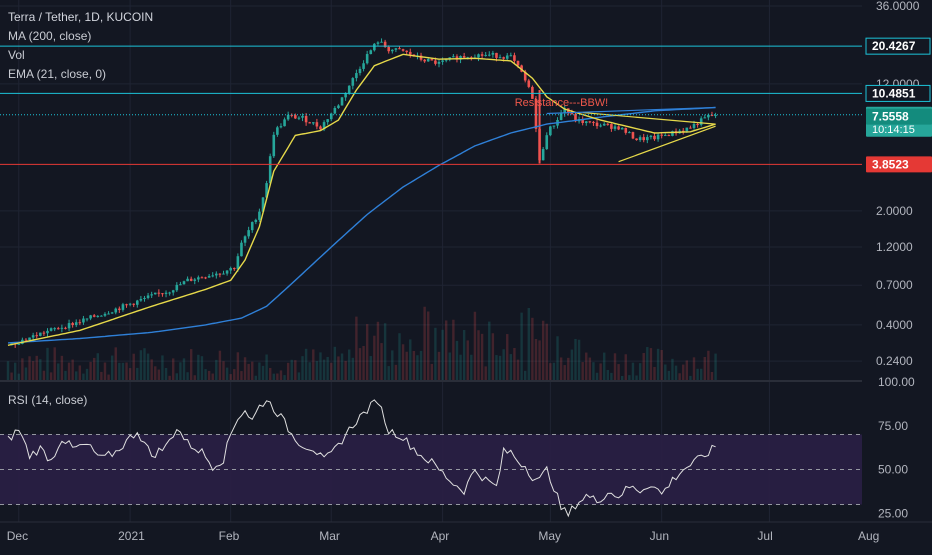 This screenshot has height=555, width=932. I want to click on time-tick-label: Dec, so click(17, 536).